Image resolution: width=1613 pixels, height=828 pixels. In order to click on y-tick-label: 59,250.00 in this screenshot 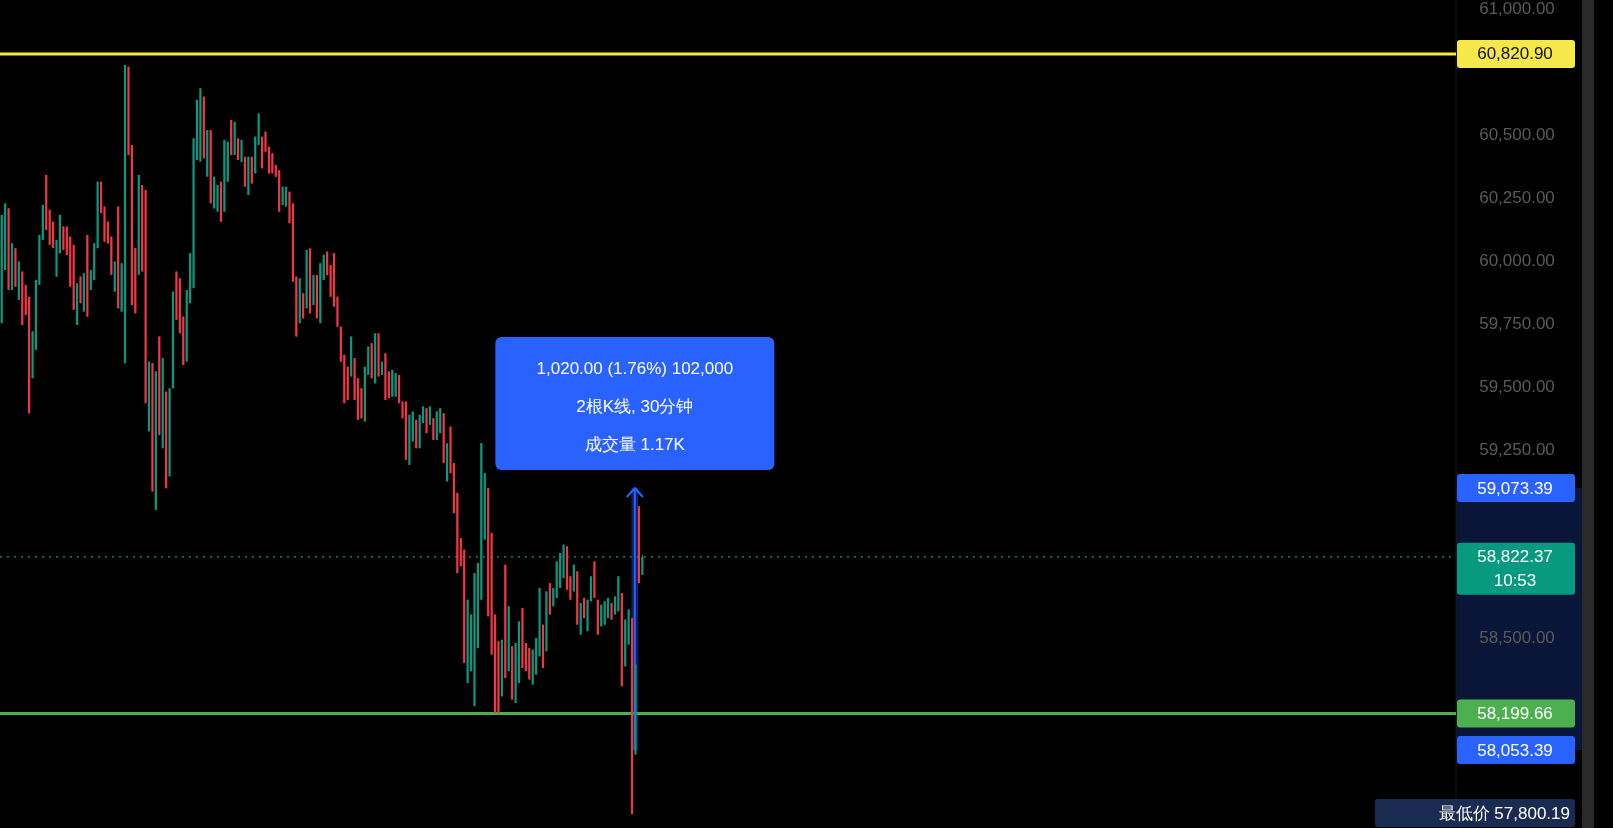, I will do `click(1517, 449)`.